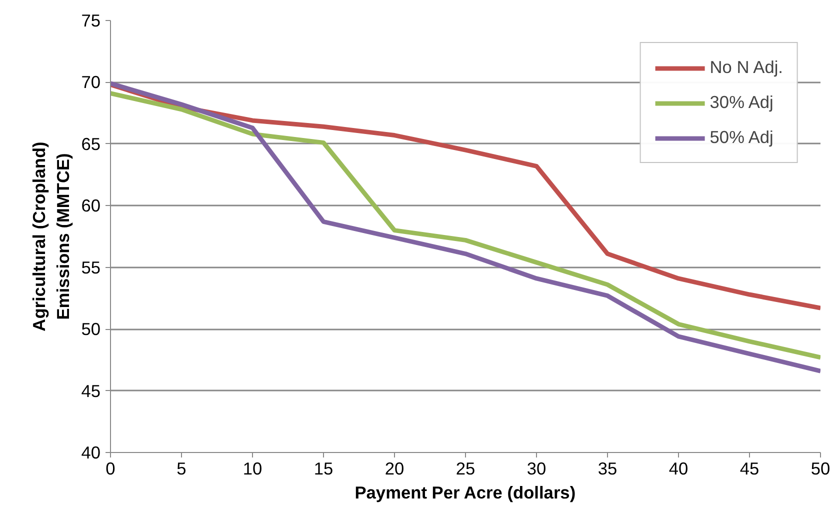 This screenshot has height=512, width=832. What do you see at coordinates (91, 206) in the screenshot?
I see `y-tick-label: 60` at bounding box center [91, 206].